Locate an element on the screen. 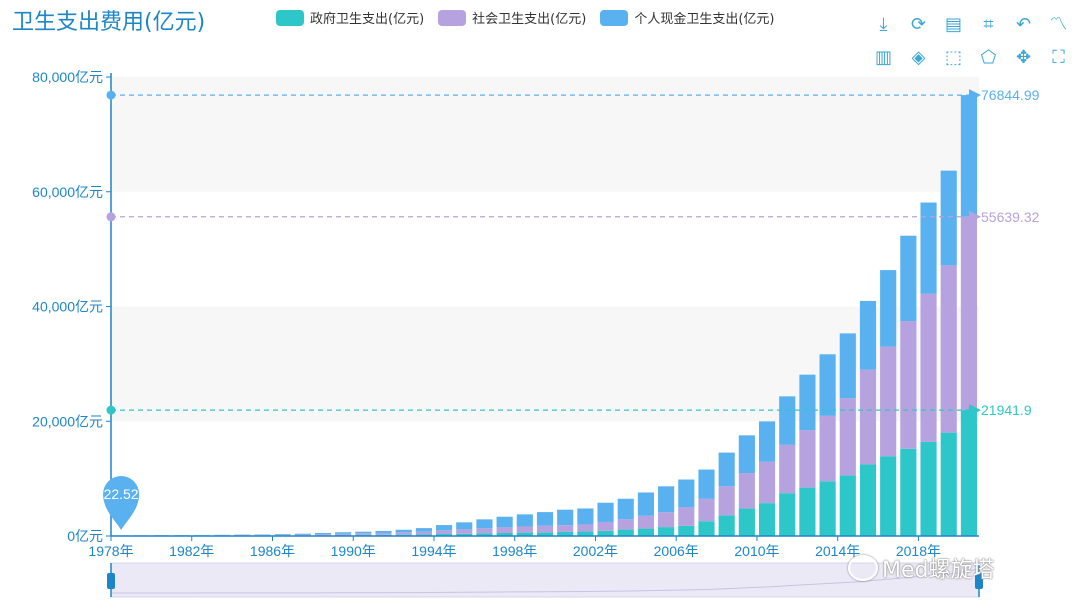 The height and width of the screenshot is (613, 1080). mark-point-pin is located at coordinates (121, 502).